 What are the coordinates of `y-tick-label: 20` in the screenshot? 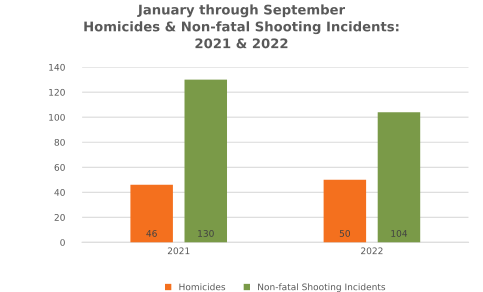 It's located at (59, 217).